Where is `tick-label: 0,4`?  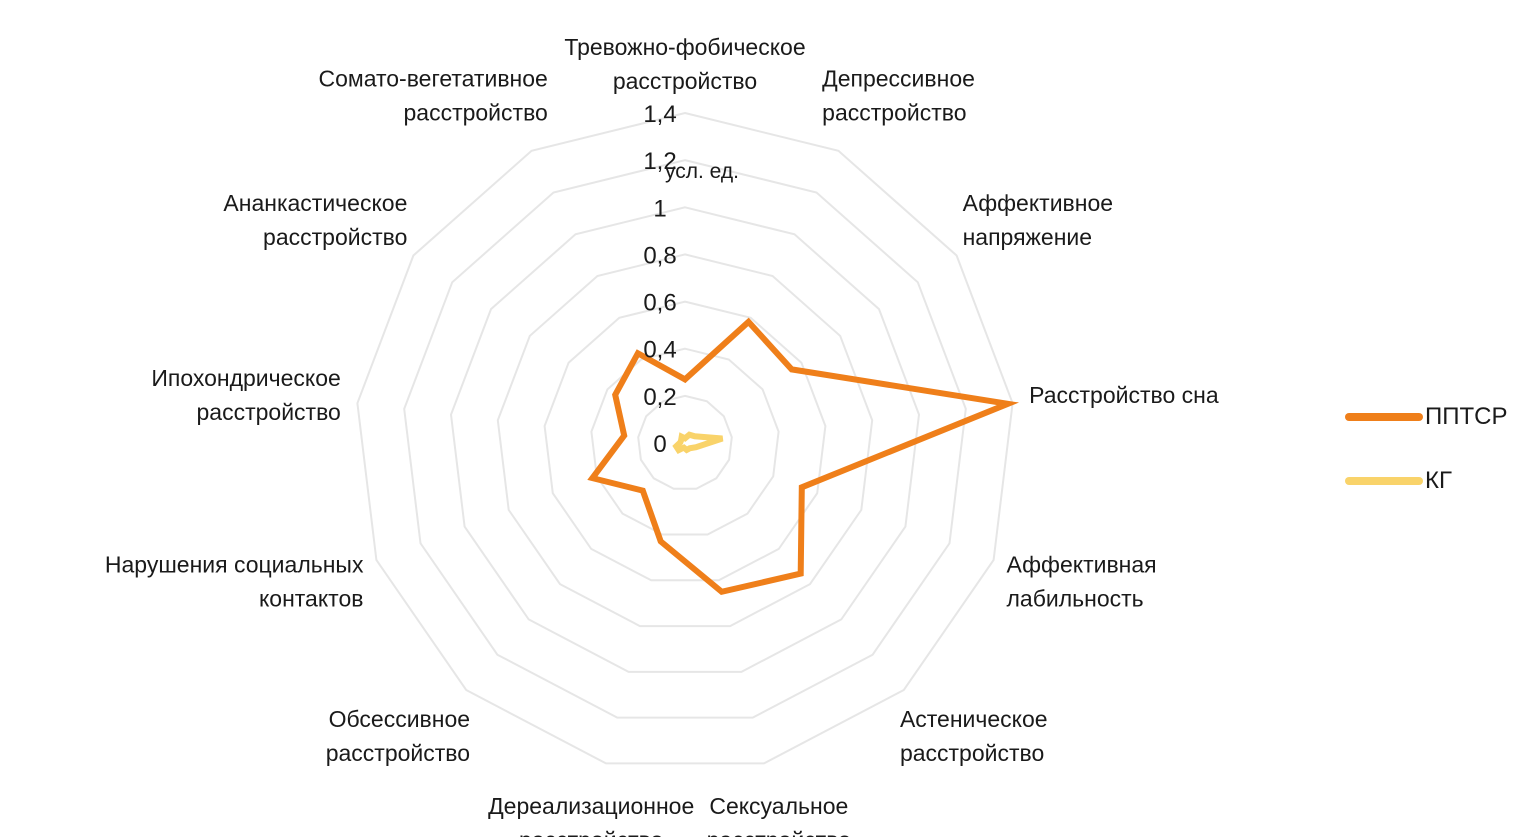
tick-label: 0,4 is located at coordinates (659, 350).